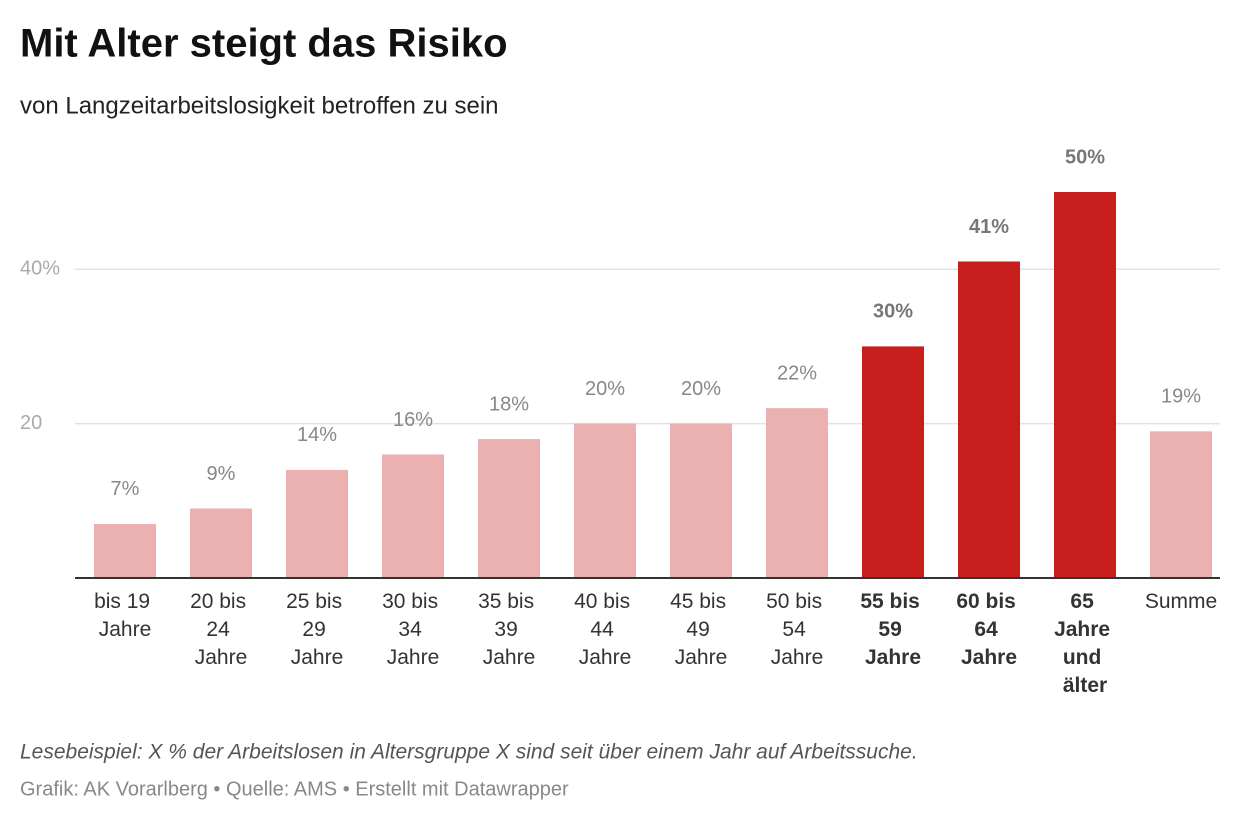 The width and height of the screenshot is (1240, 840). Describe the element at coordinates (1085, 157) in the screenshot. I see `value-label: 50%` at that location.